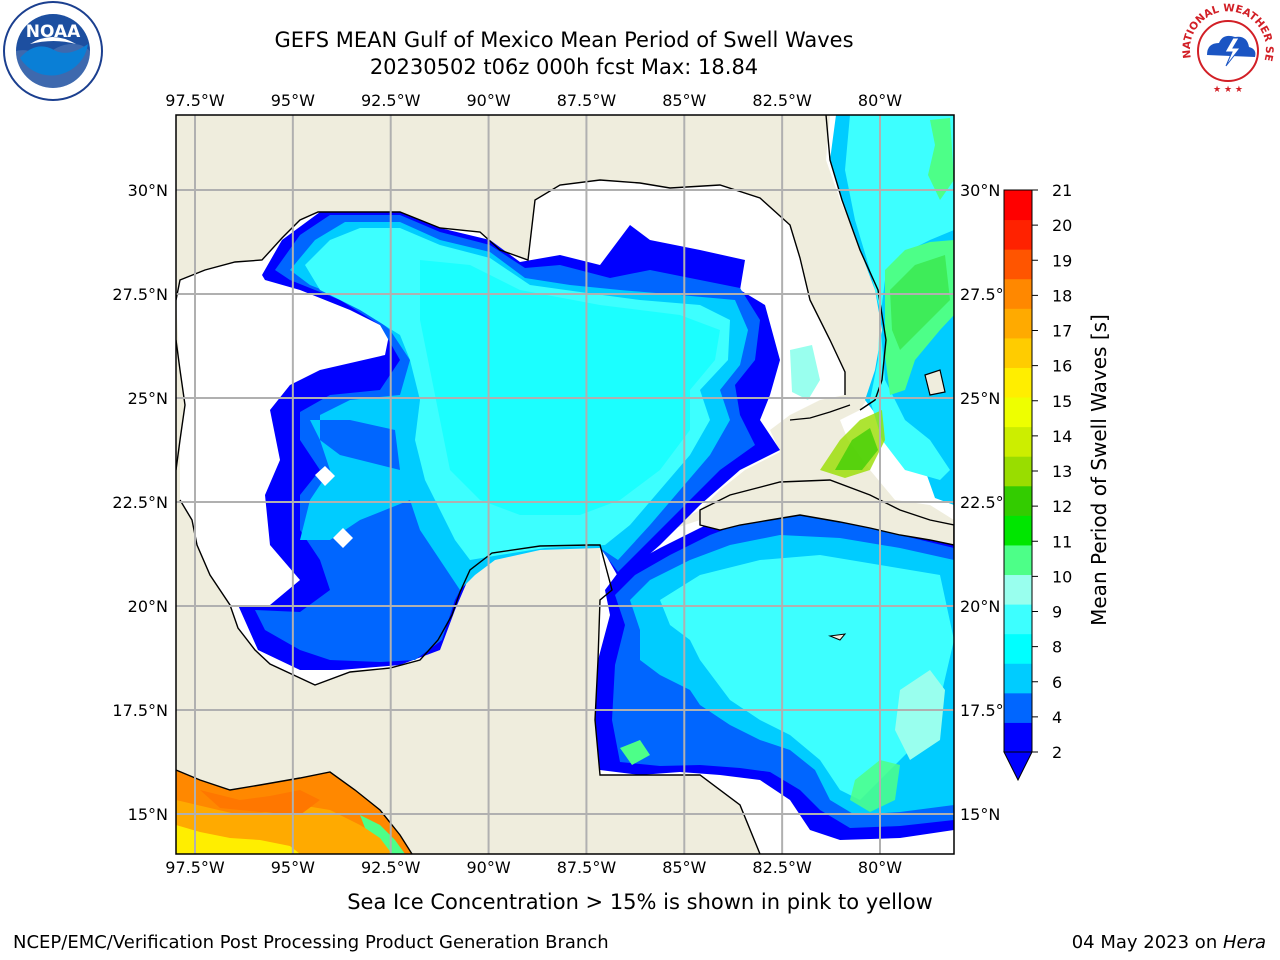 This screenshot has width=1280, height=960. Describe the element at coordinates (1062, 436) in the screenshot. I see `colorbar-tick-label: 14` at that location.